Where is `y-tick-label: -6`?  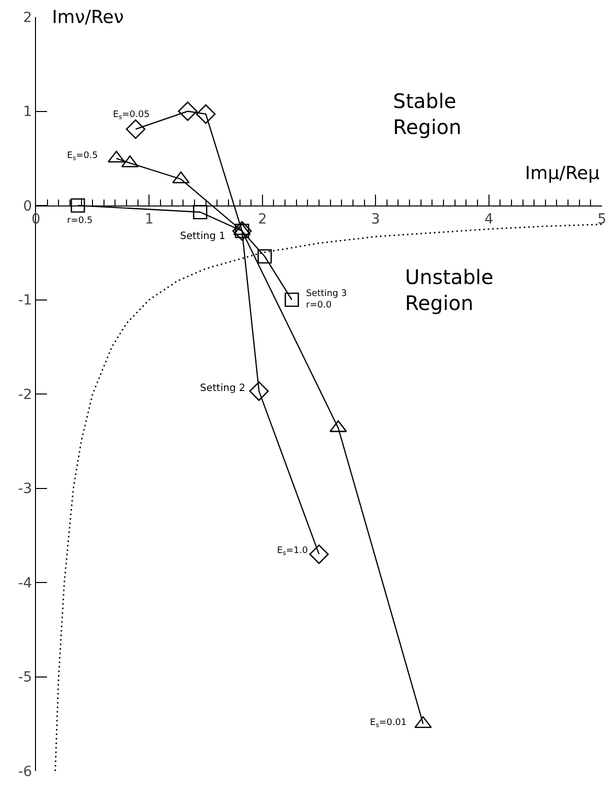 y-tick-label: -6 is located at coordinates (25, 772).